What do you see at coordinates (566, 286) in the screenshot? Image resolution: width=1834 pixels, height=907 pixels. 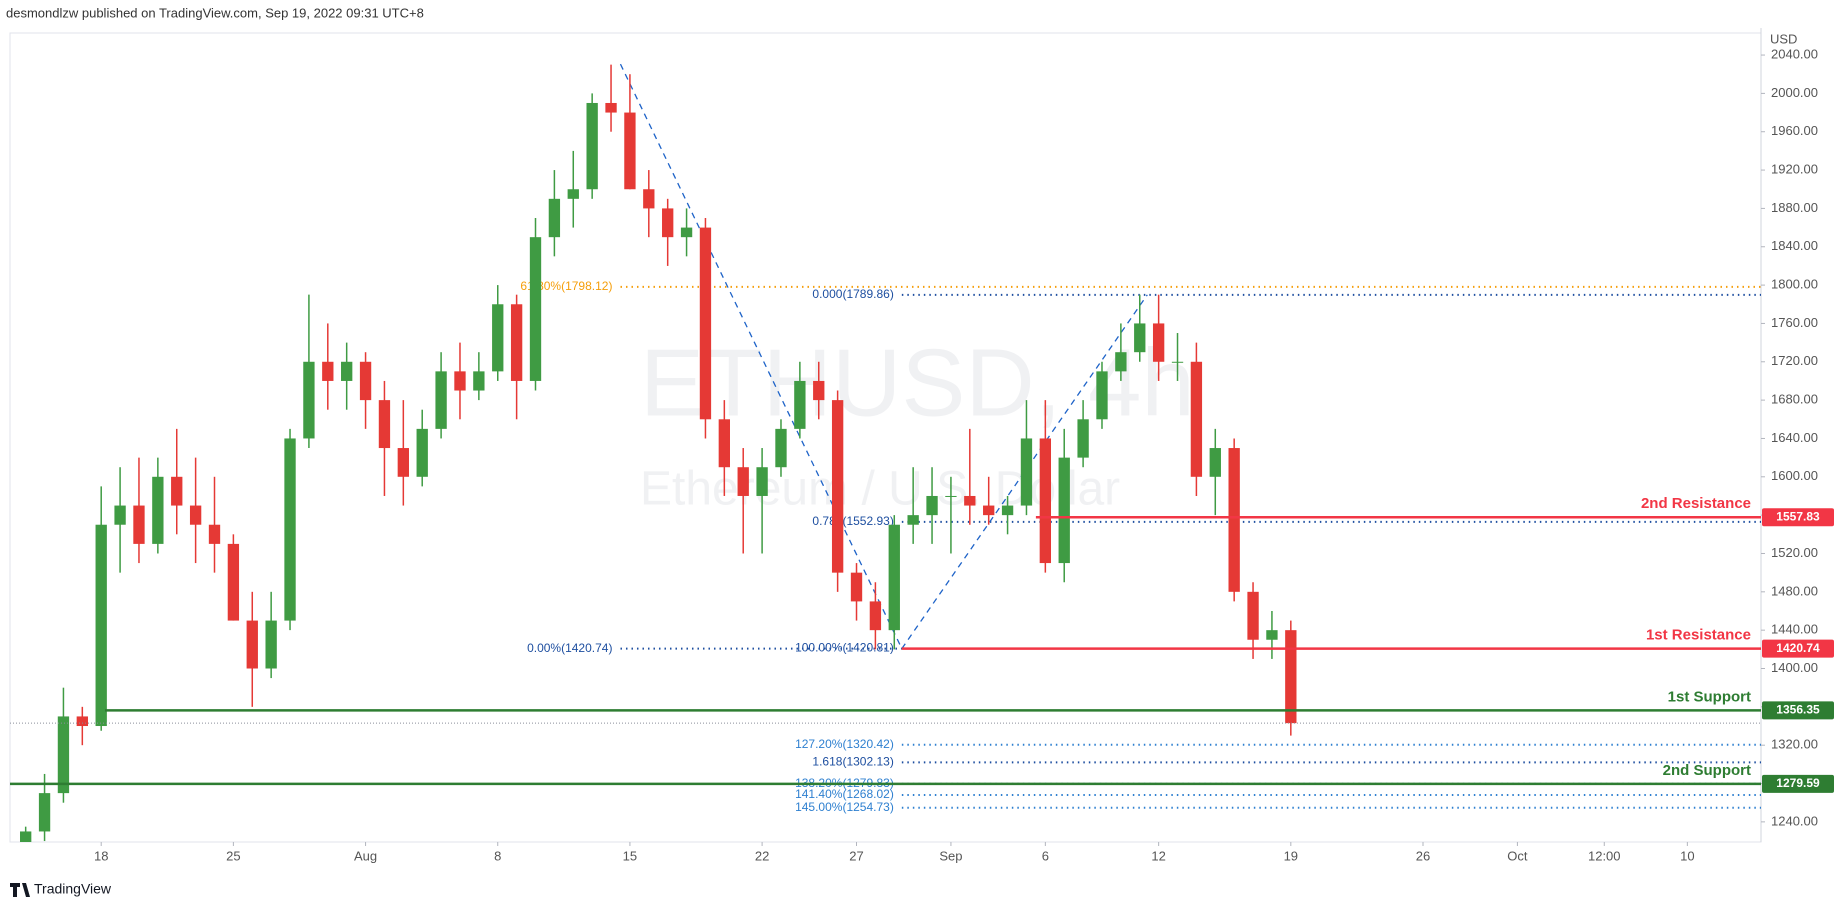 I see `fib-label: 61.80%(1798.12)` at bounding box center [566, 286].